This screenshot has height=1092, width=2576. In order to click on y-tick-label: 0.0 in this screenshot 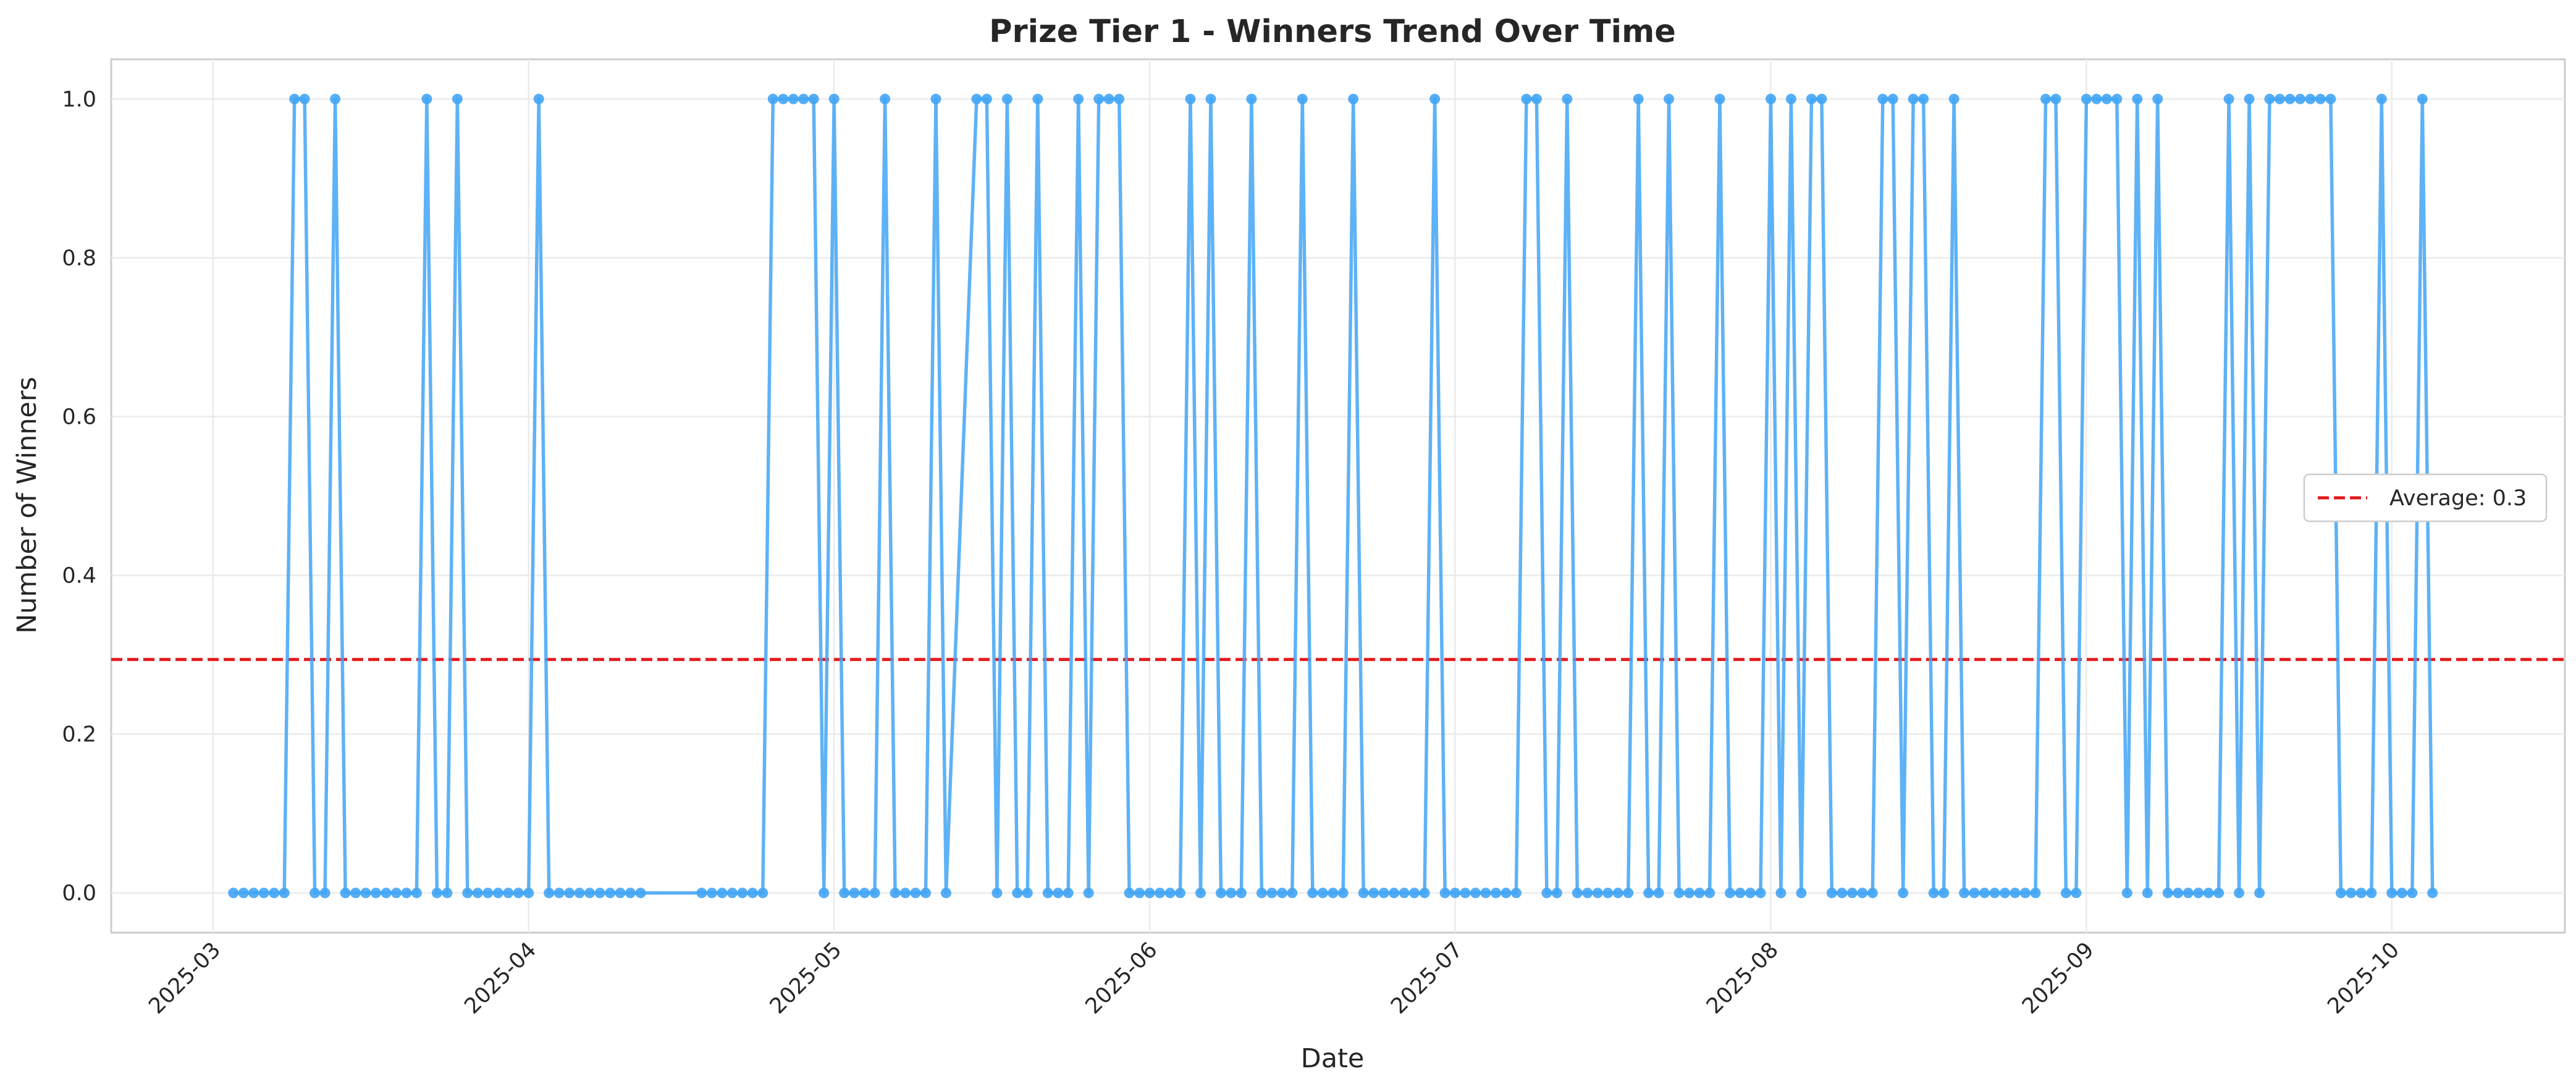, I will do `click(79, 894)`.